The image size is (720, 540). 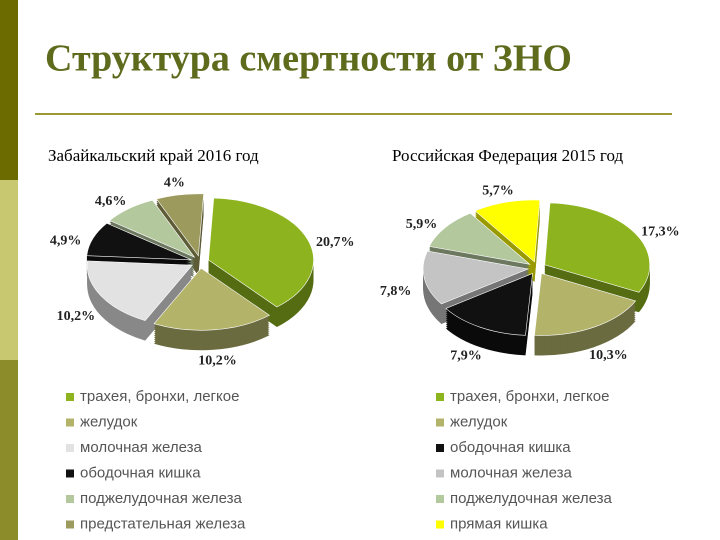 I want to click on chart-title: Российская Федерация 2015 год, so click(x=507, y=155).